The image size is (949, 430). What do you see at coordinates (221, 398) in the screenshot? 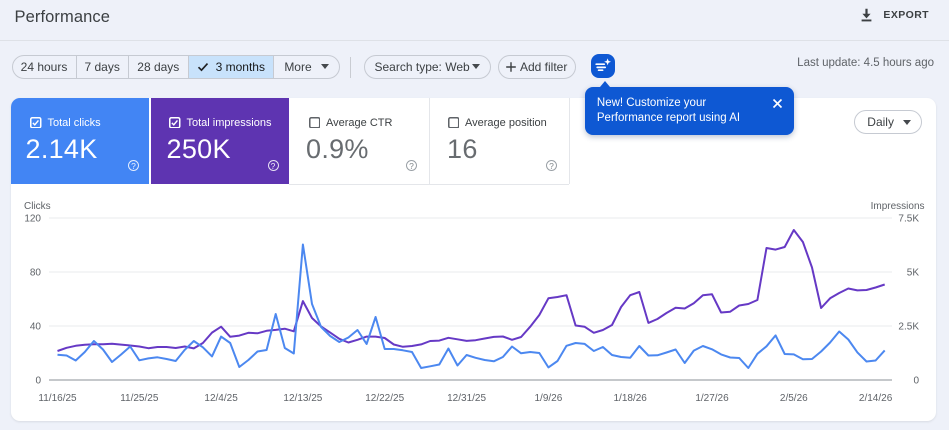
I see `svg-text: 12/4/25` at bounding box center [221, 398].